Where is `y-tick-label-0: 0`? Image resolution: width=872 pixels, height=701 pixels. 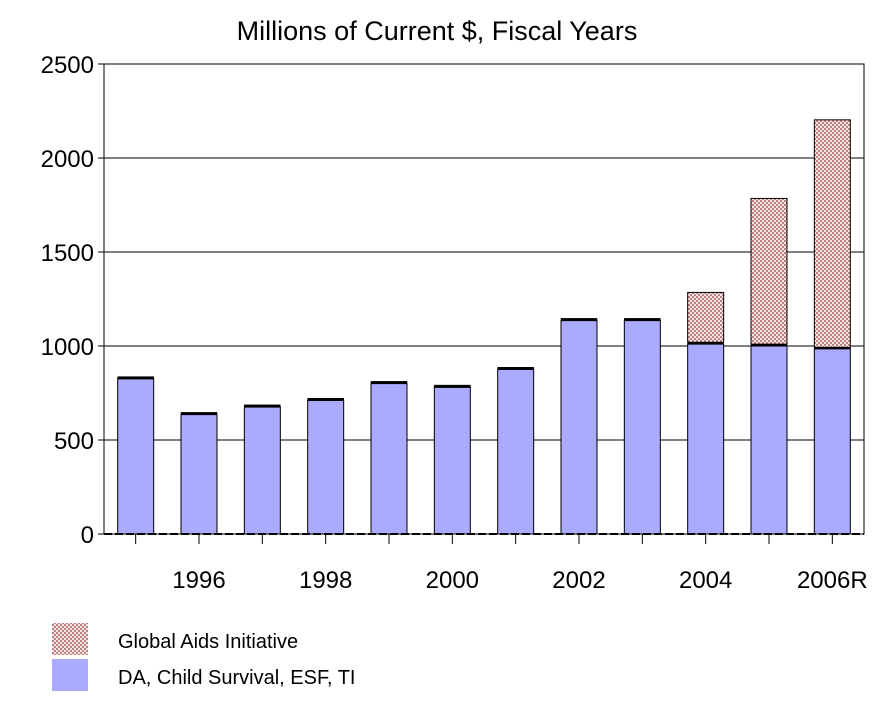
y-tick-label-0: 0 is located at coordinates (87, 535).